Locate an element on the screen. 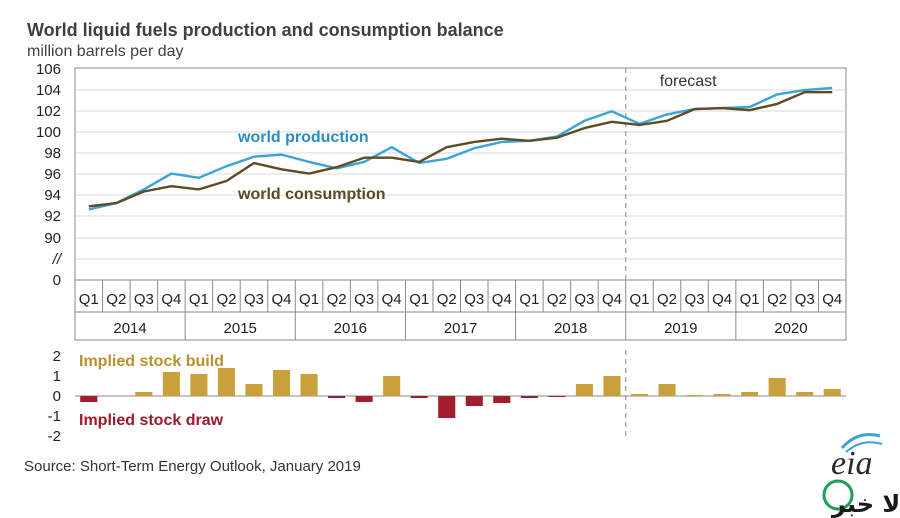 This screenshot has height=518, width=900. y-tick-label: 92 is located at coordinates (52, 216).